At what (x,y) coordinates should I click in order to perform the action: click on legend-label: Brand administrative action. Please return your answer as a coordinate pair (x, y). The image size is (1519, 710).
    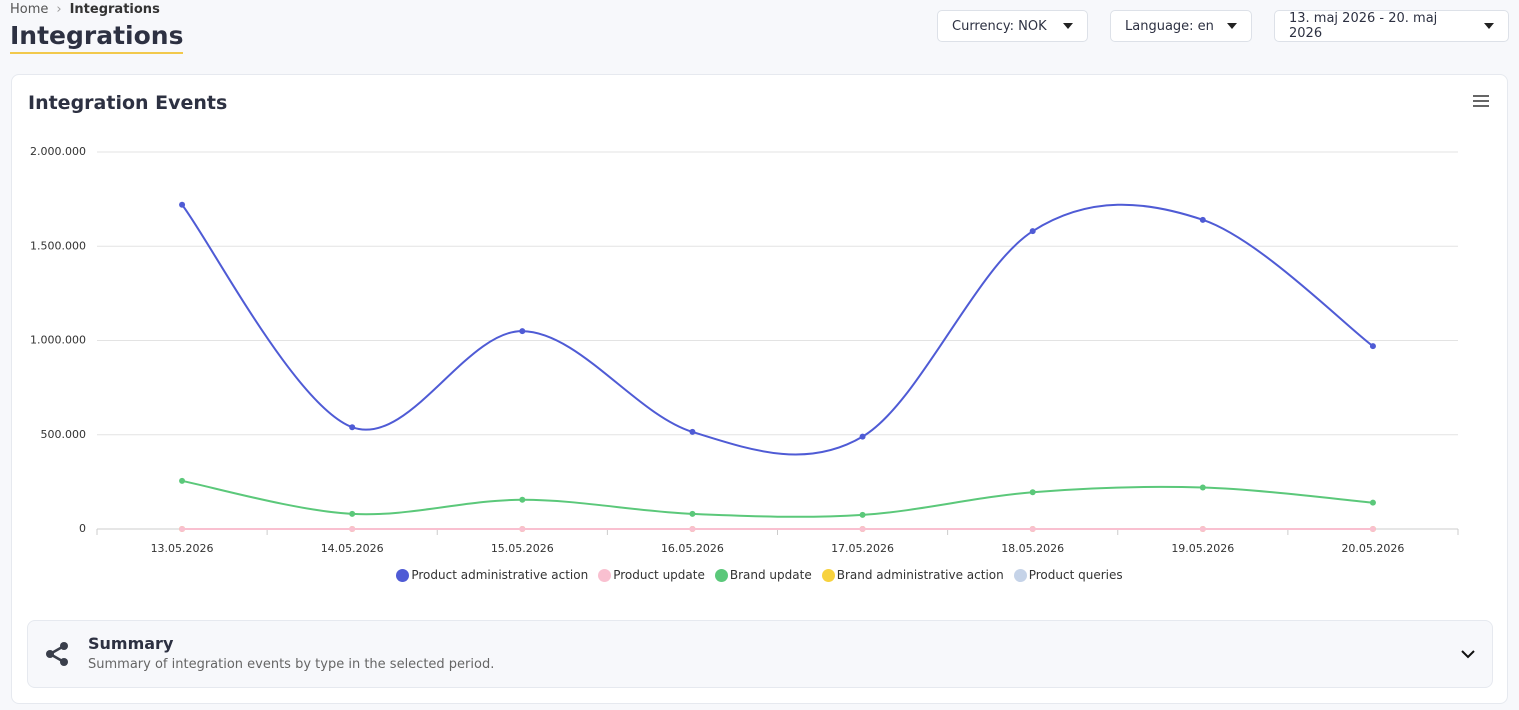
    Looking at the image, I should click on (920, 575).